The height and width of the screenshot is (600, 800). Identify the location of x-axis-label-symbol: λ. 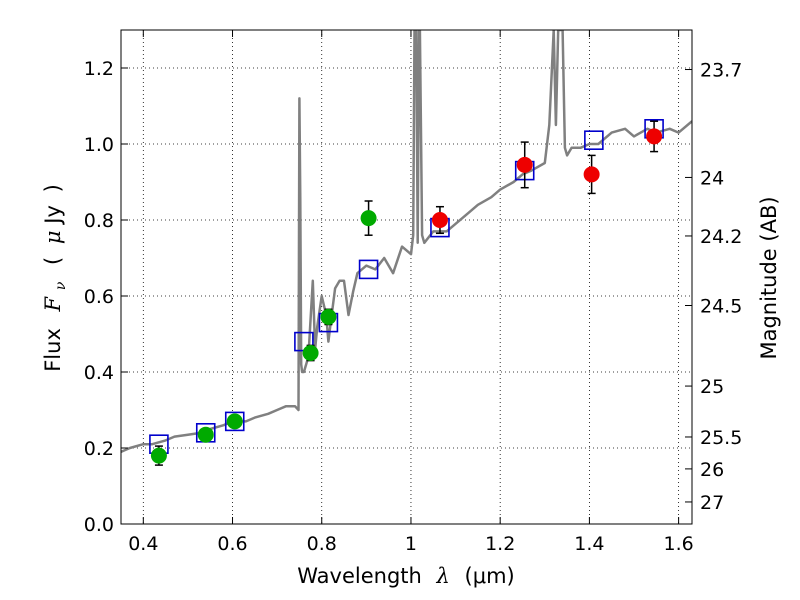
(443, 576).